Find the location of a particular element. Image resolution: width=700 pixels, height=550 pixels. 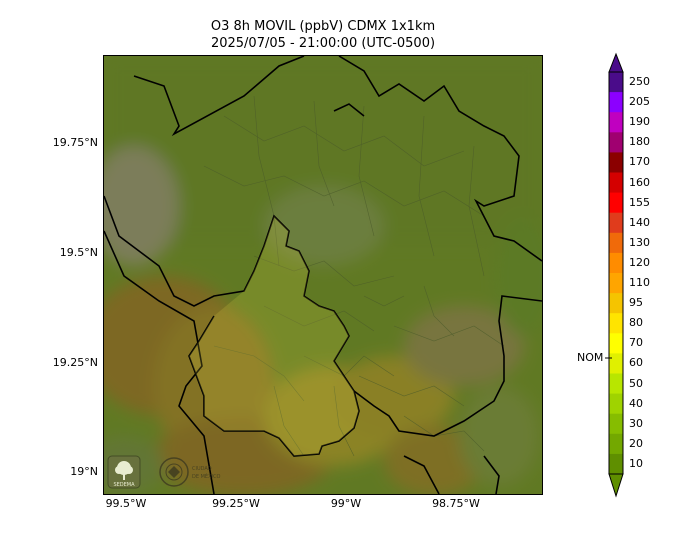

cdmx-area is located at coordinates (274, 336).